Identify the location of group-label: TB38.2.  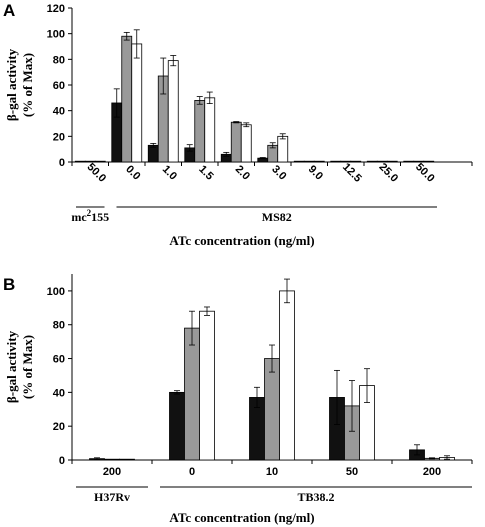
(315, 497).